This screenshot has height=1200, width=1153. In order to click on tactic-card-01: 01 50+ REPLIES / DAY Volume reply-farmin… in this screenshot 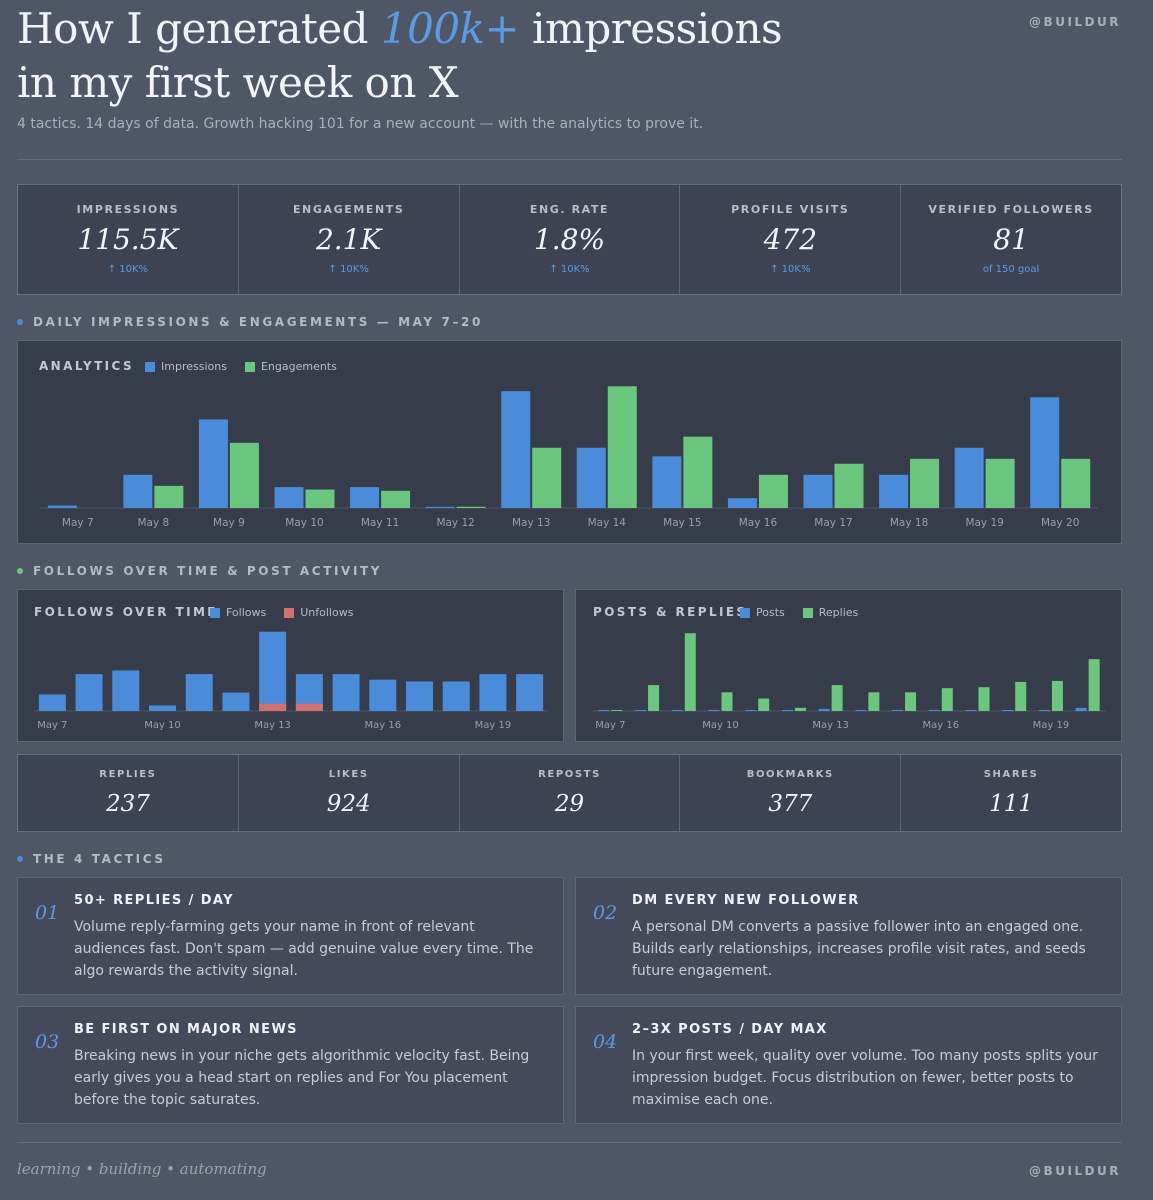, I will do `click(290, 936)`.